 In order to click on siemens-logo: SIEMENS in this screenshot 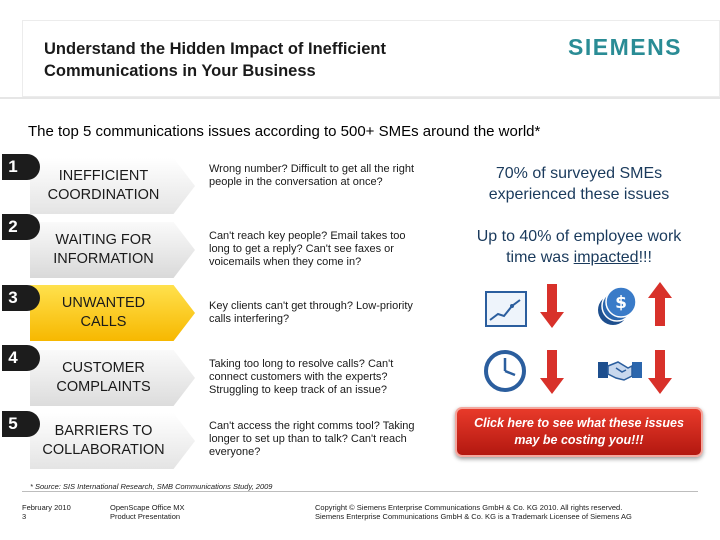, I will do `click(625, 47)`.